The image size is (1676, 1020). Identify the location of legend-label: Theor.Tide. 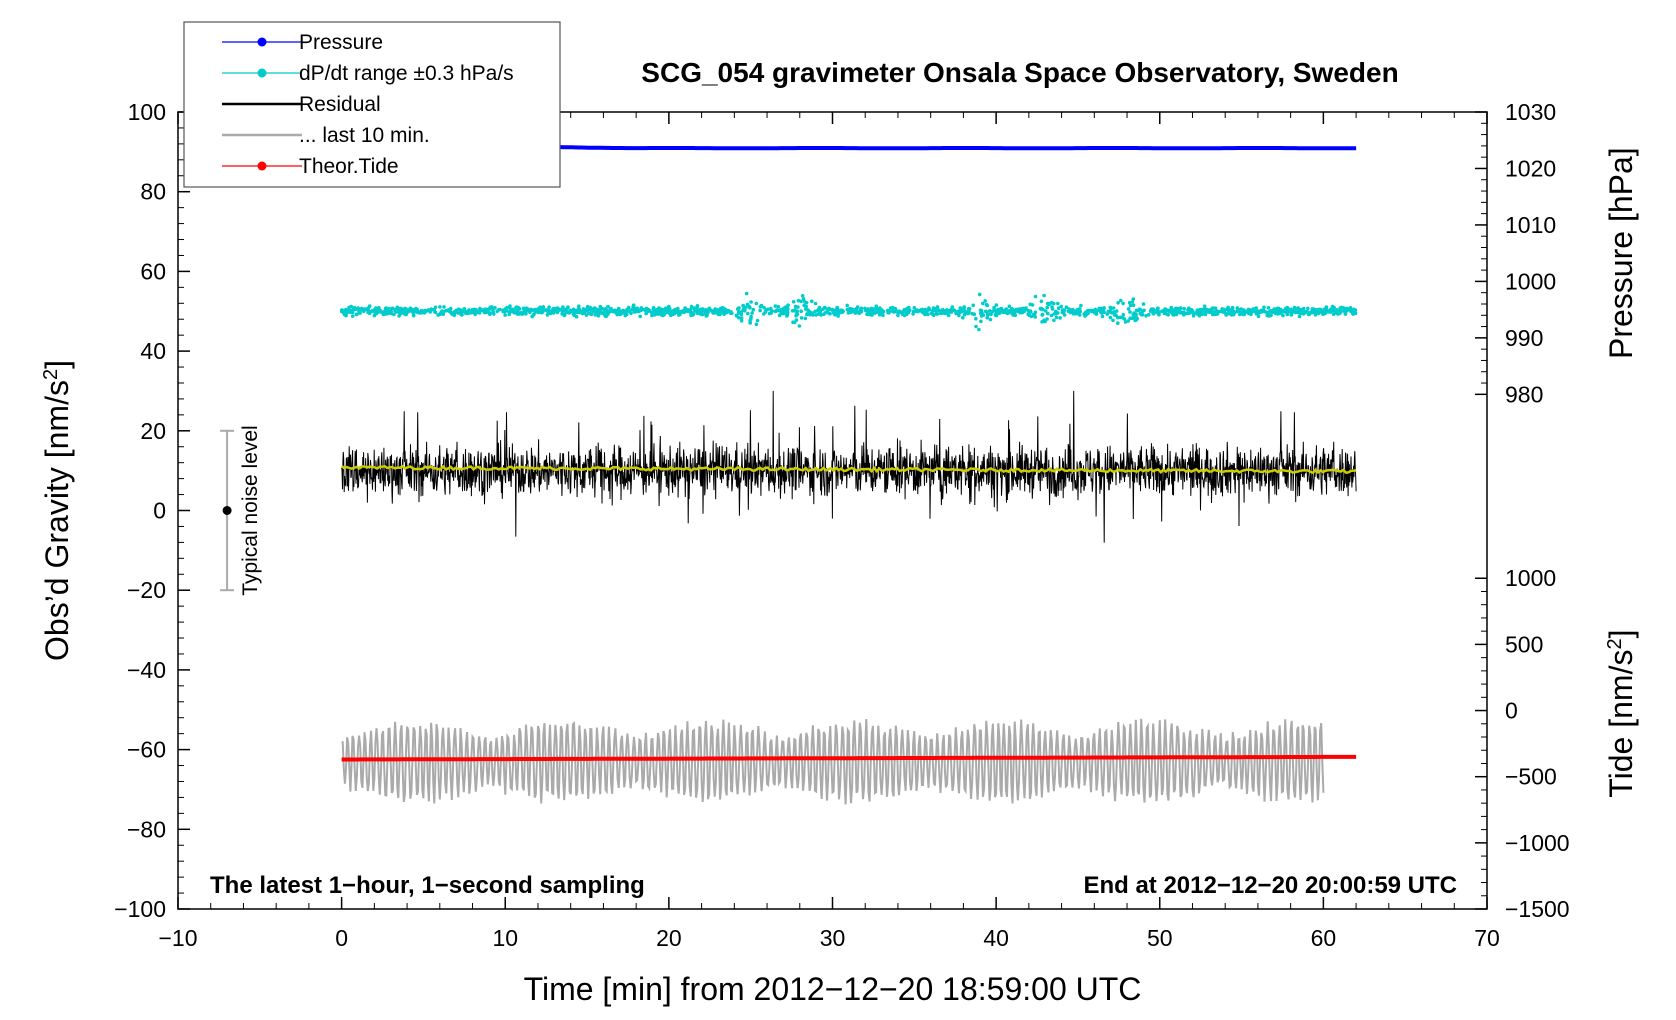
(349, 166).